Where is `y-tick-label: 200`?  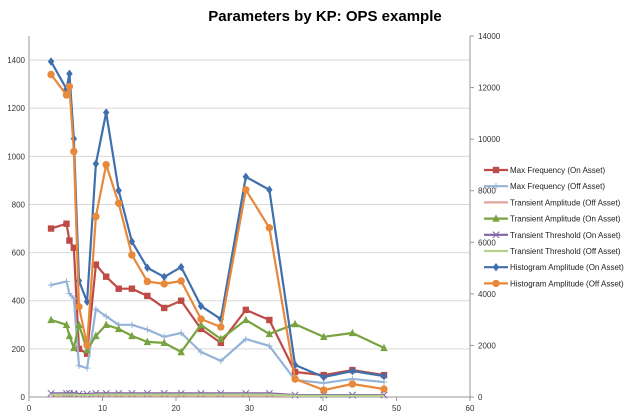
y-tick-label: 200 is located at coordinates (19, 349).